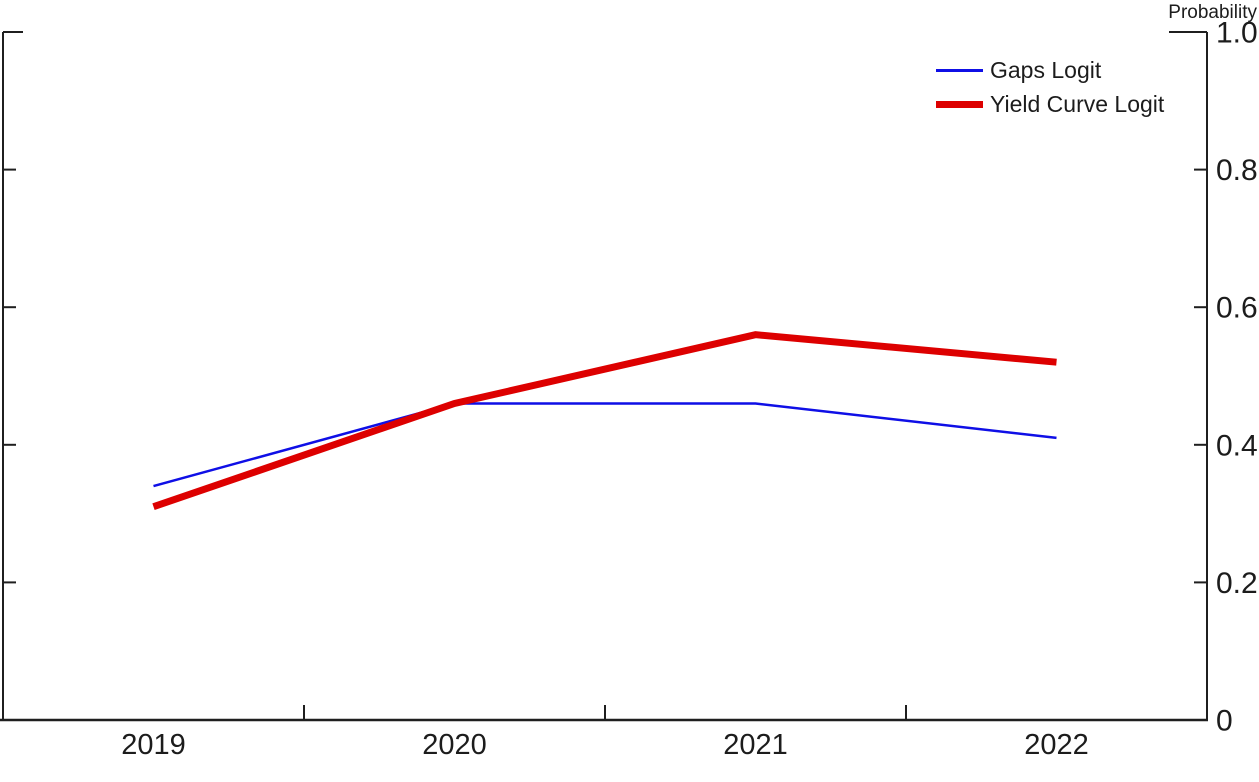 Image resolution: width=1259 pixels, height=782 pixels. I want to click on legend-label-gaps-logit: Gaps Logit, so click(1046, 69).